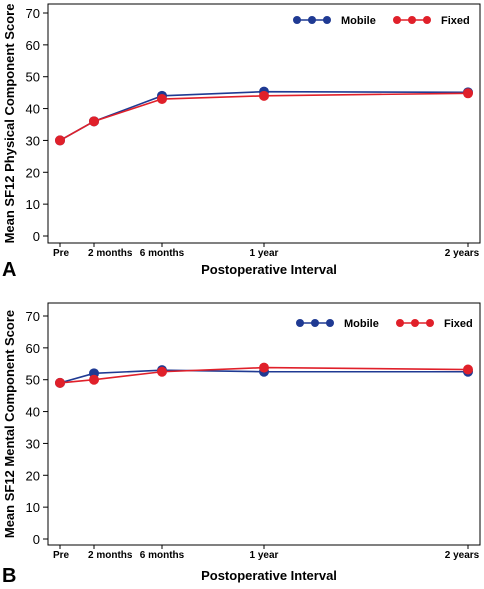 This screenshot has width=484, height=589. What do you see at coordinates (61, 253) in the screenshot?
I see `x-tick-label-a: Pre` at bounding box center [61, 253].